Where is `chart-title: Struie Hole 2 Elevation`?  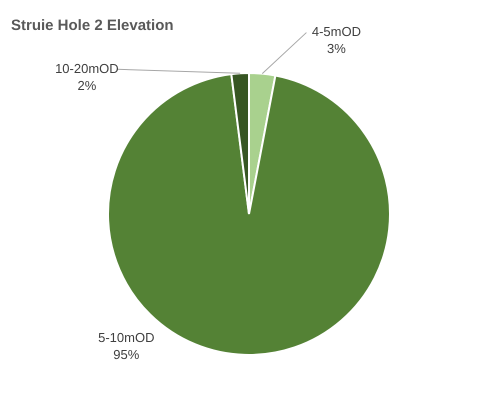 chart-title: Struie Hole 2 Elevation is located at coordinates (92, 25).